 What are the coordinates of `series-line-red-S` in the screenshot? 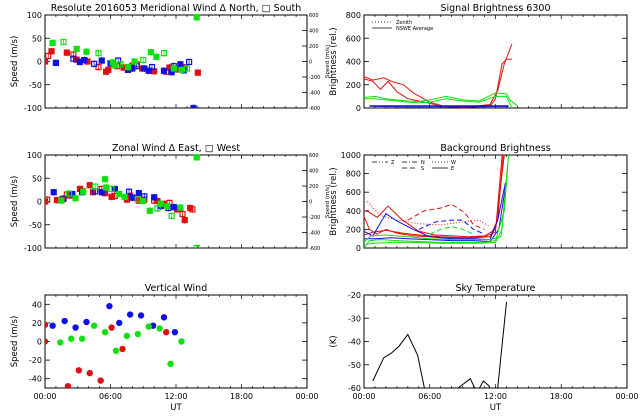 It's located at (446, 216).